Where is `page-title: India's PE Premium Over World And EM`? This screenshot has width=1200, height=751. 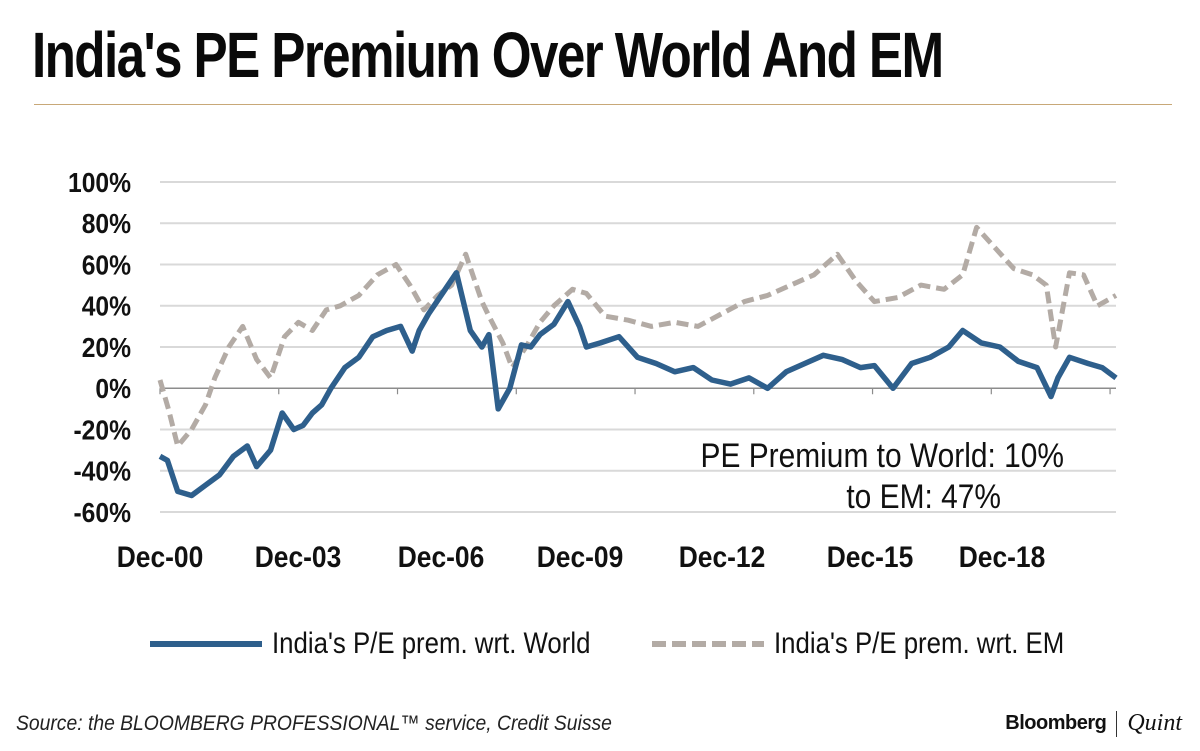 page-title: India's PE Premium Over World And EM is located at coordinates (488, 55).